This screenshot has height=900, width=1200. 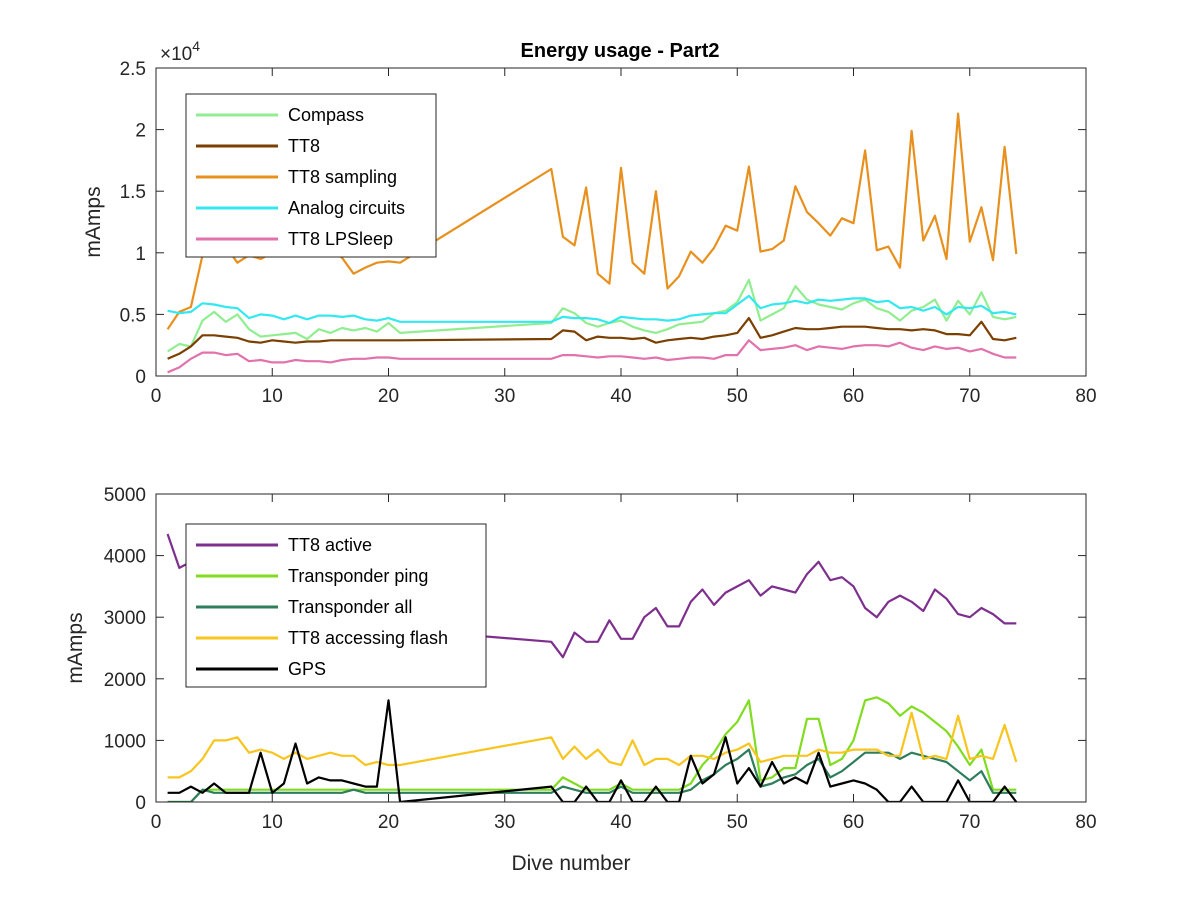 What do you see at coordinates (592, 745) in the screenshot?
I see `series-line-tt8-accessing-flash` at bounding box center [592, 745].